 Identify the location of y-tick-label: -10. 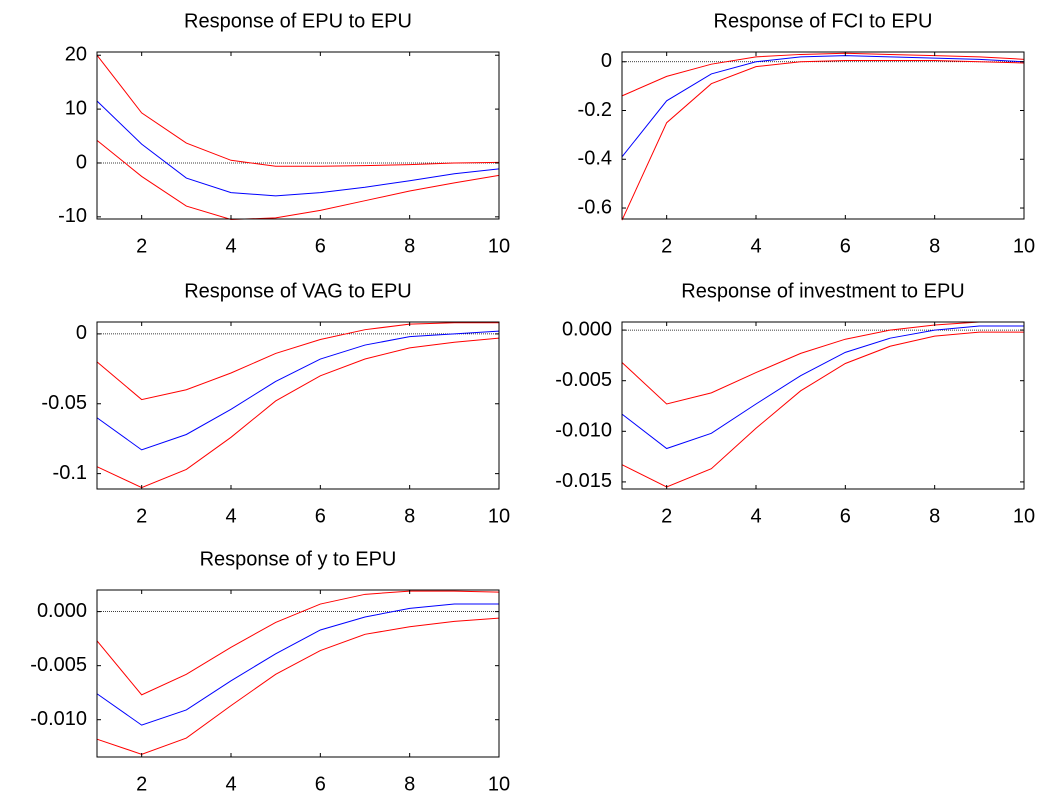
(72, 216).